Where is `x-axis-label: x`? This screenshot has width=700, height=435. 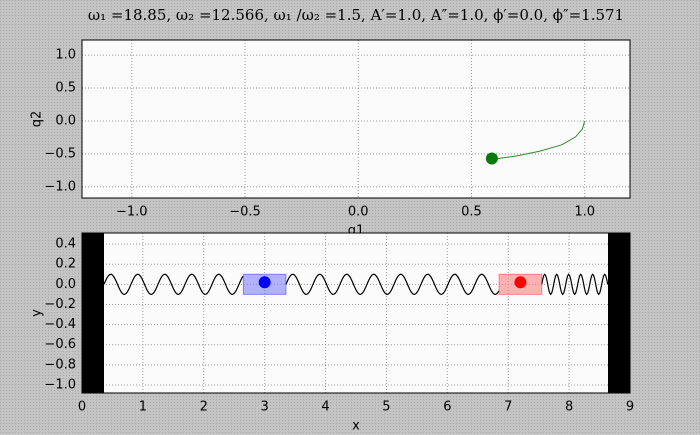
x-axis-label: x is located at coordinates (356, 426).